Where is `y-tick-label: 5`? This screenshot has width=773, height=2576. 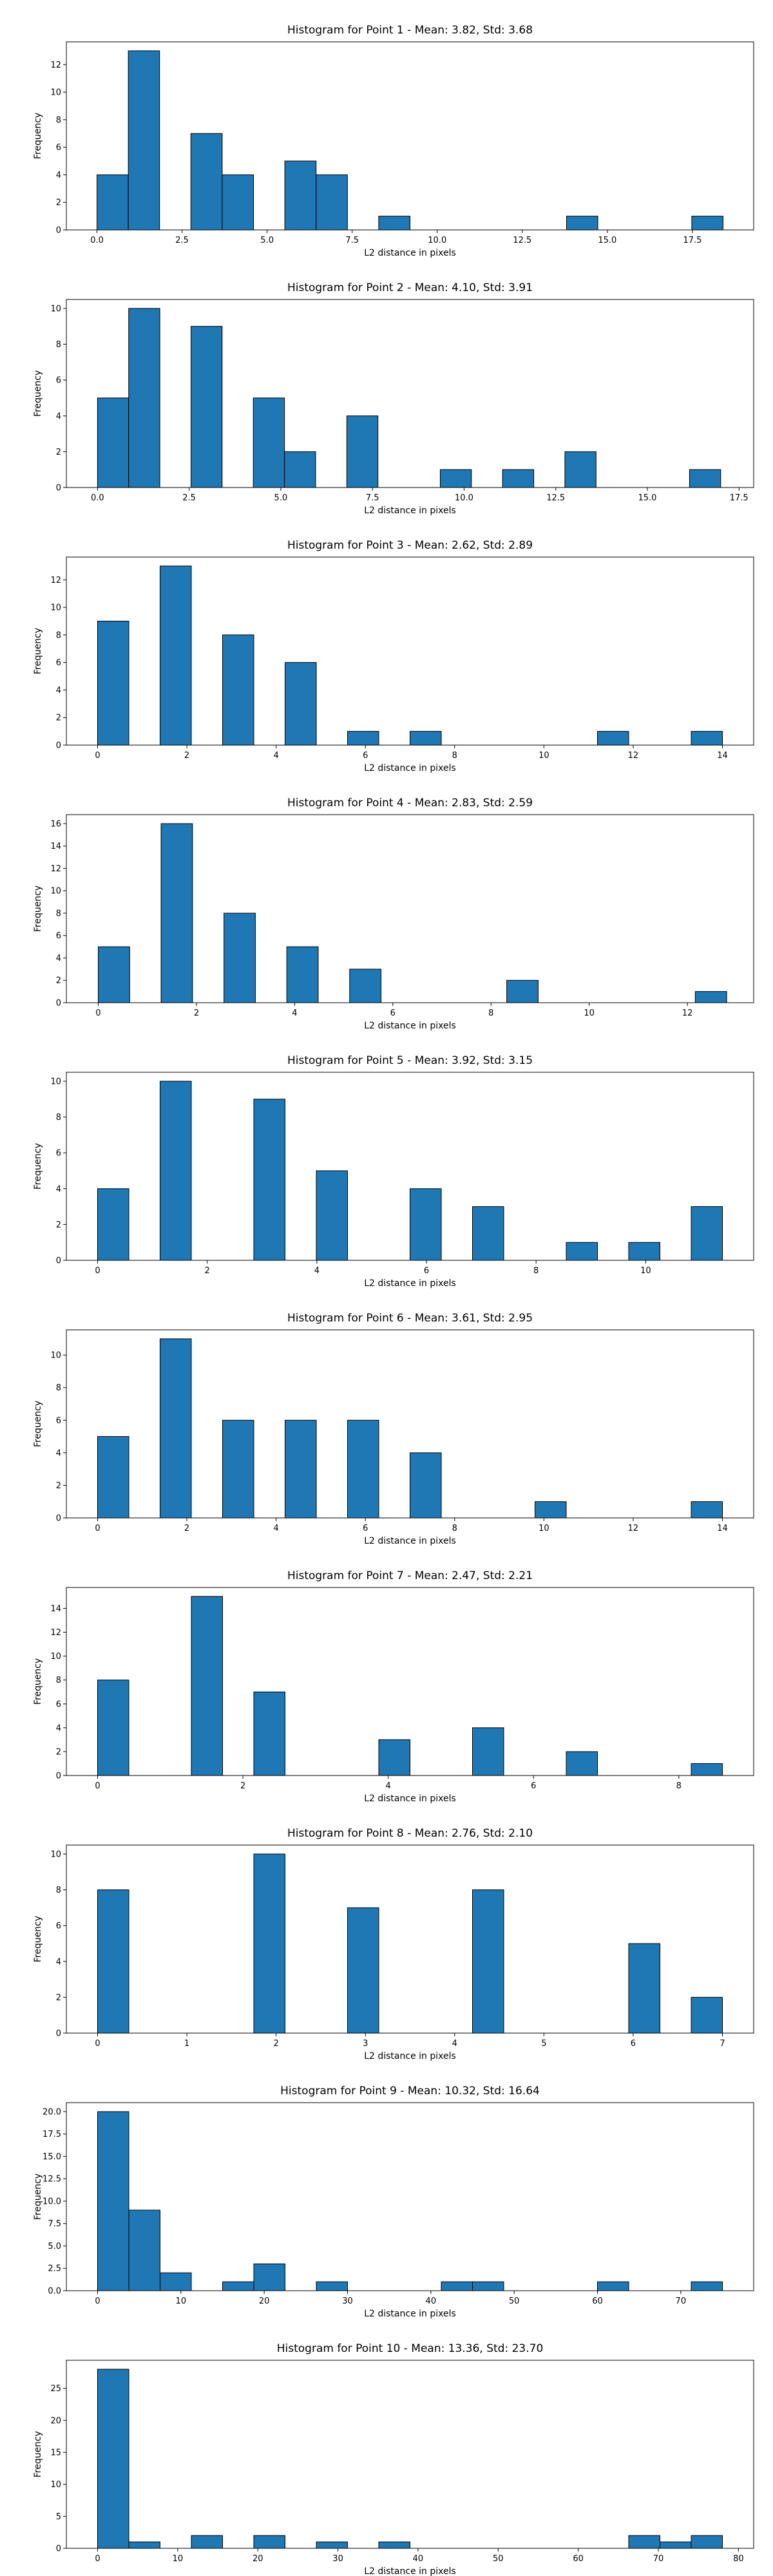 y-tick-label: 5 is located at coordinates (58, 2517).